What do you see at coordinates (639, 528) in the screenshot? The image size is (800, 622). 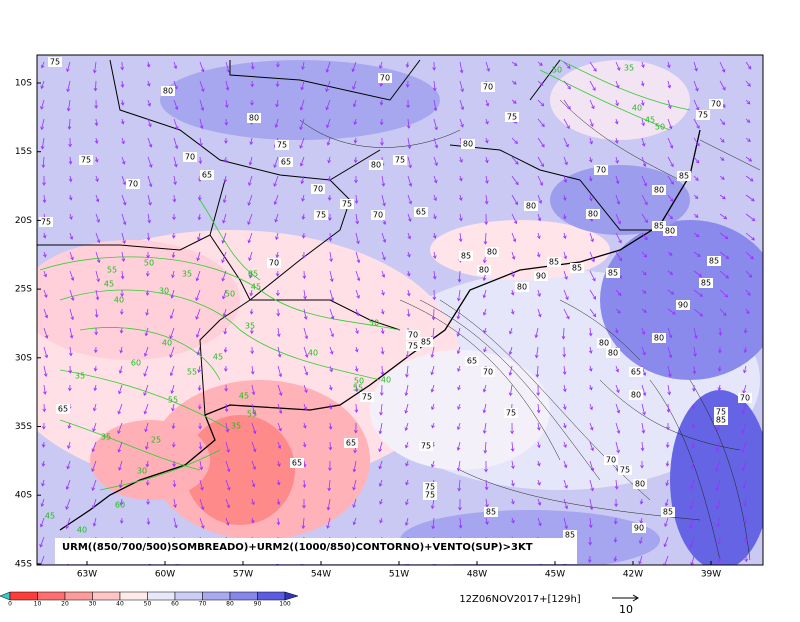 I see `contour-label: 90` at bounding box center [639, 528].